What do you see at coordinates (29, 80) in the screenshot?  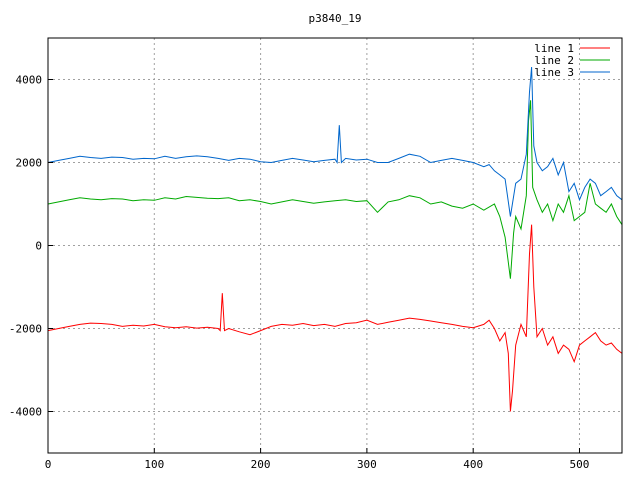 I see `y-tick-label: 4000` at bounding box center [29, 80].